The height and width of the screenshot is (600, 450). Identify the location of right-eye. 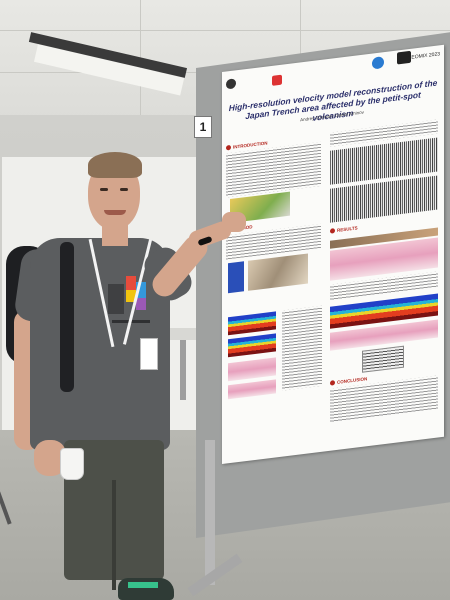
(124, 189).